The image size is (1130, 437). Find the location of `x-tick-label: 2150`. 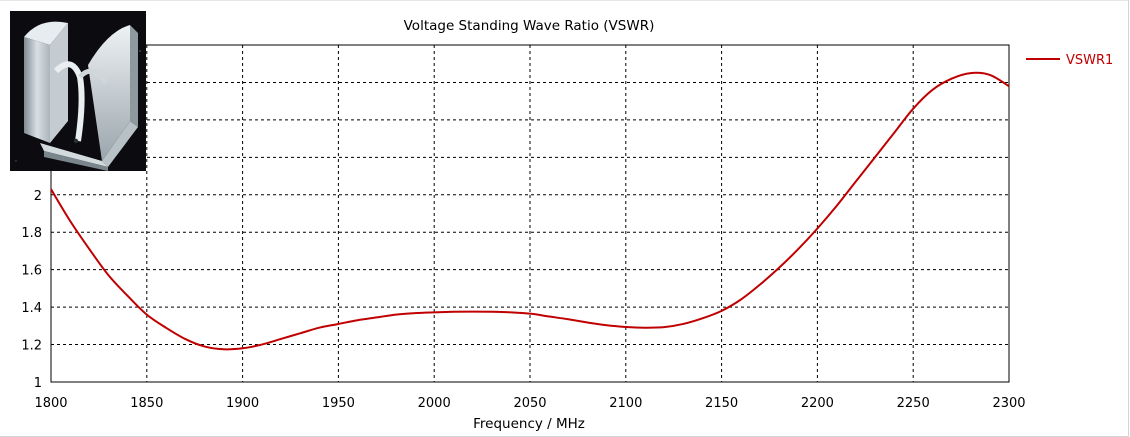

x-tick-label: 2150 is located at coordinates (721, 403).